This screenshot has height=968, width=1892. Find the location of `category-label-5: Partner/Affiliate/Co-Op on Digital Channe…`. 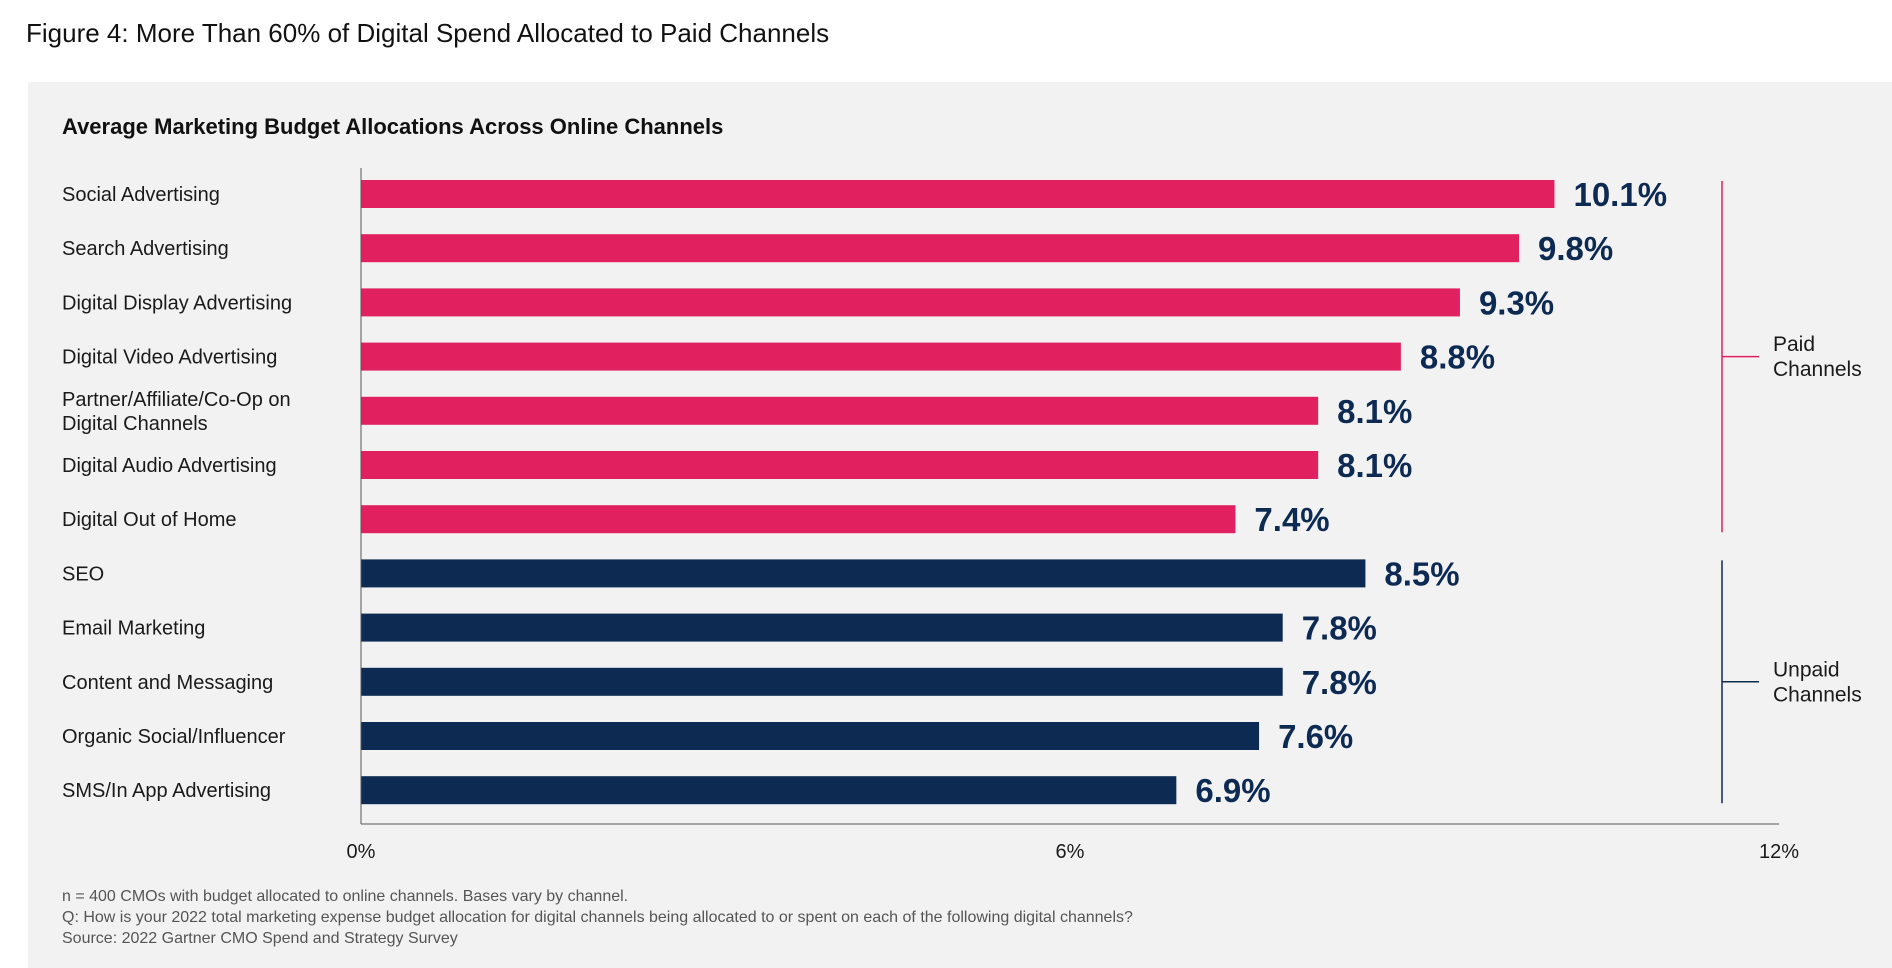

category-label-5: Partner/Affiliate/Co-Op on Digital Channe… is located at coordinates (176, 412).